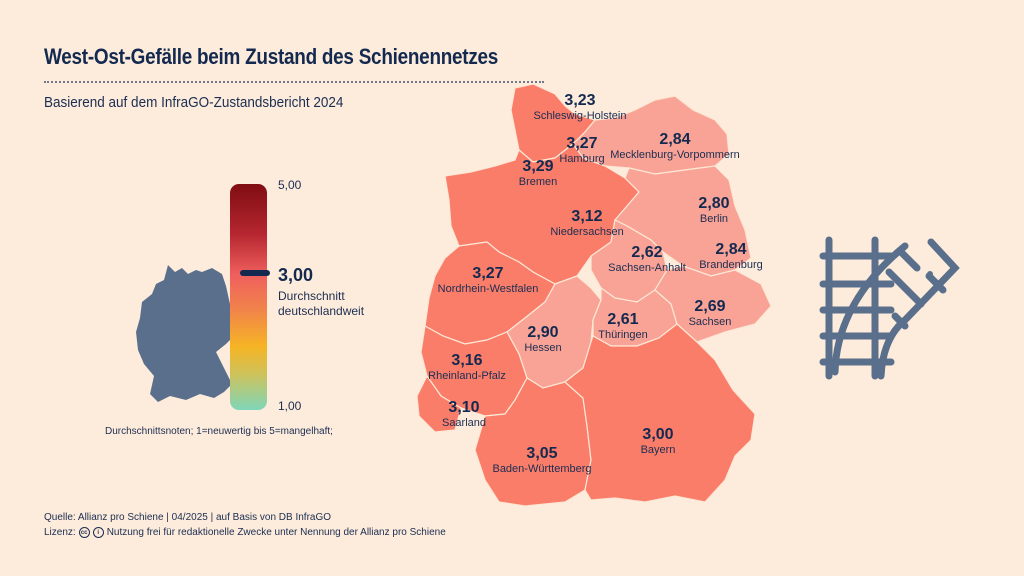 Image resolution: width=1024 pixels, height=576 pixels. What do you see at coordinates (488, 289) in the screenshot?
I see `state-name: Nordrhein-Westfalen` at bounding box center [488, 289].